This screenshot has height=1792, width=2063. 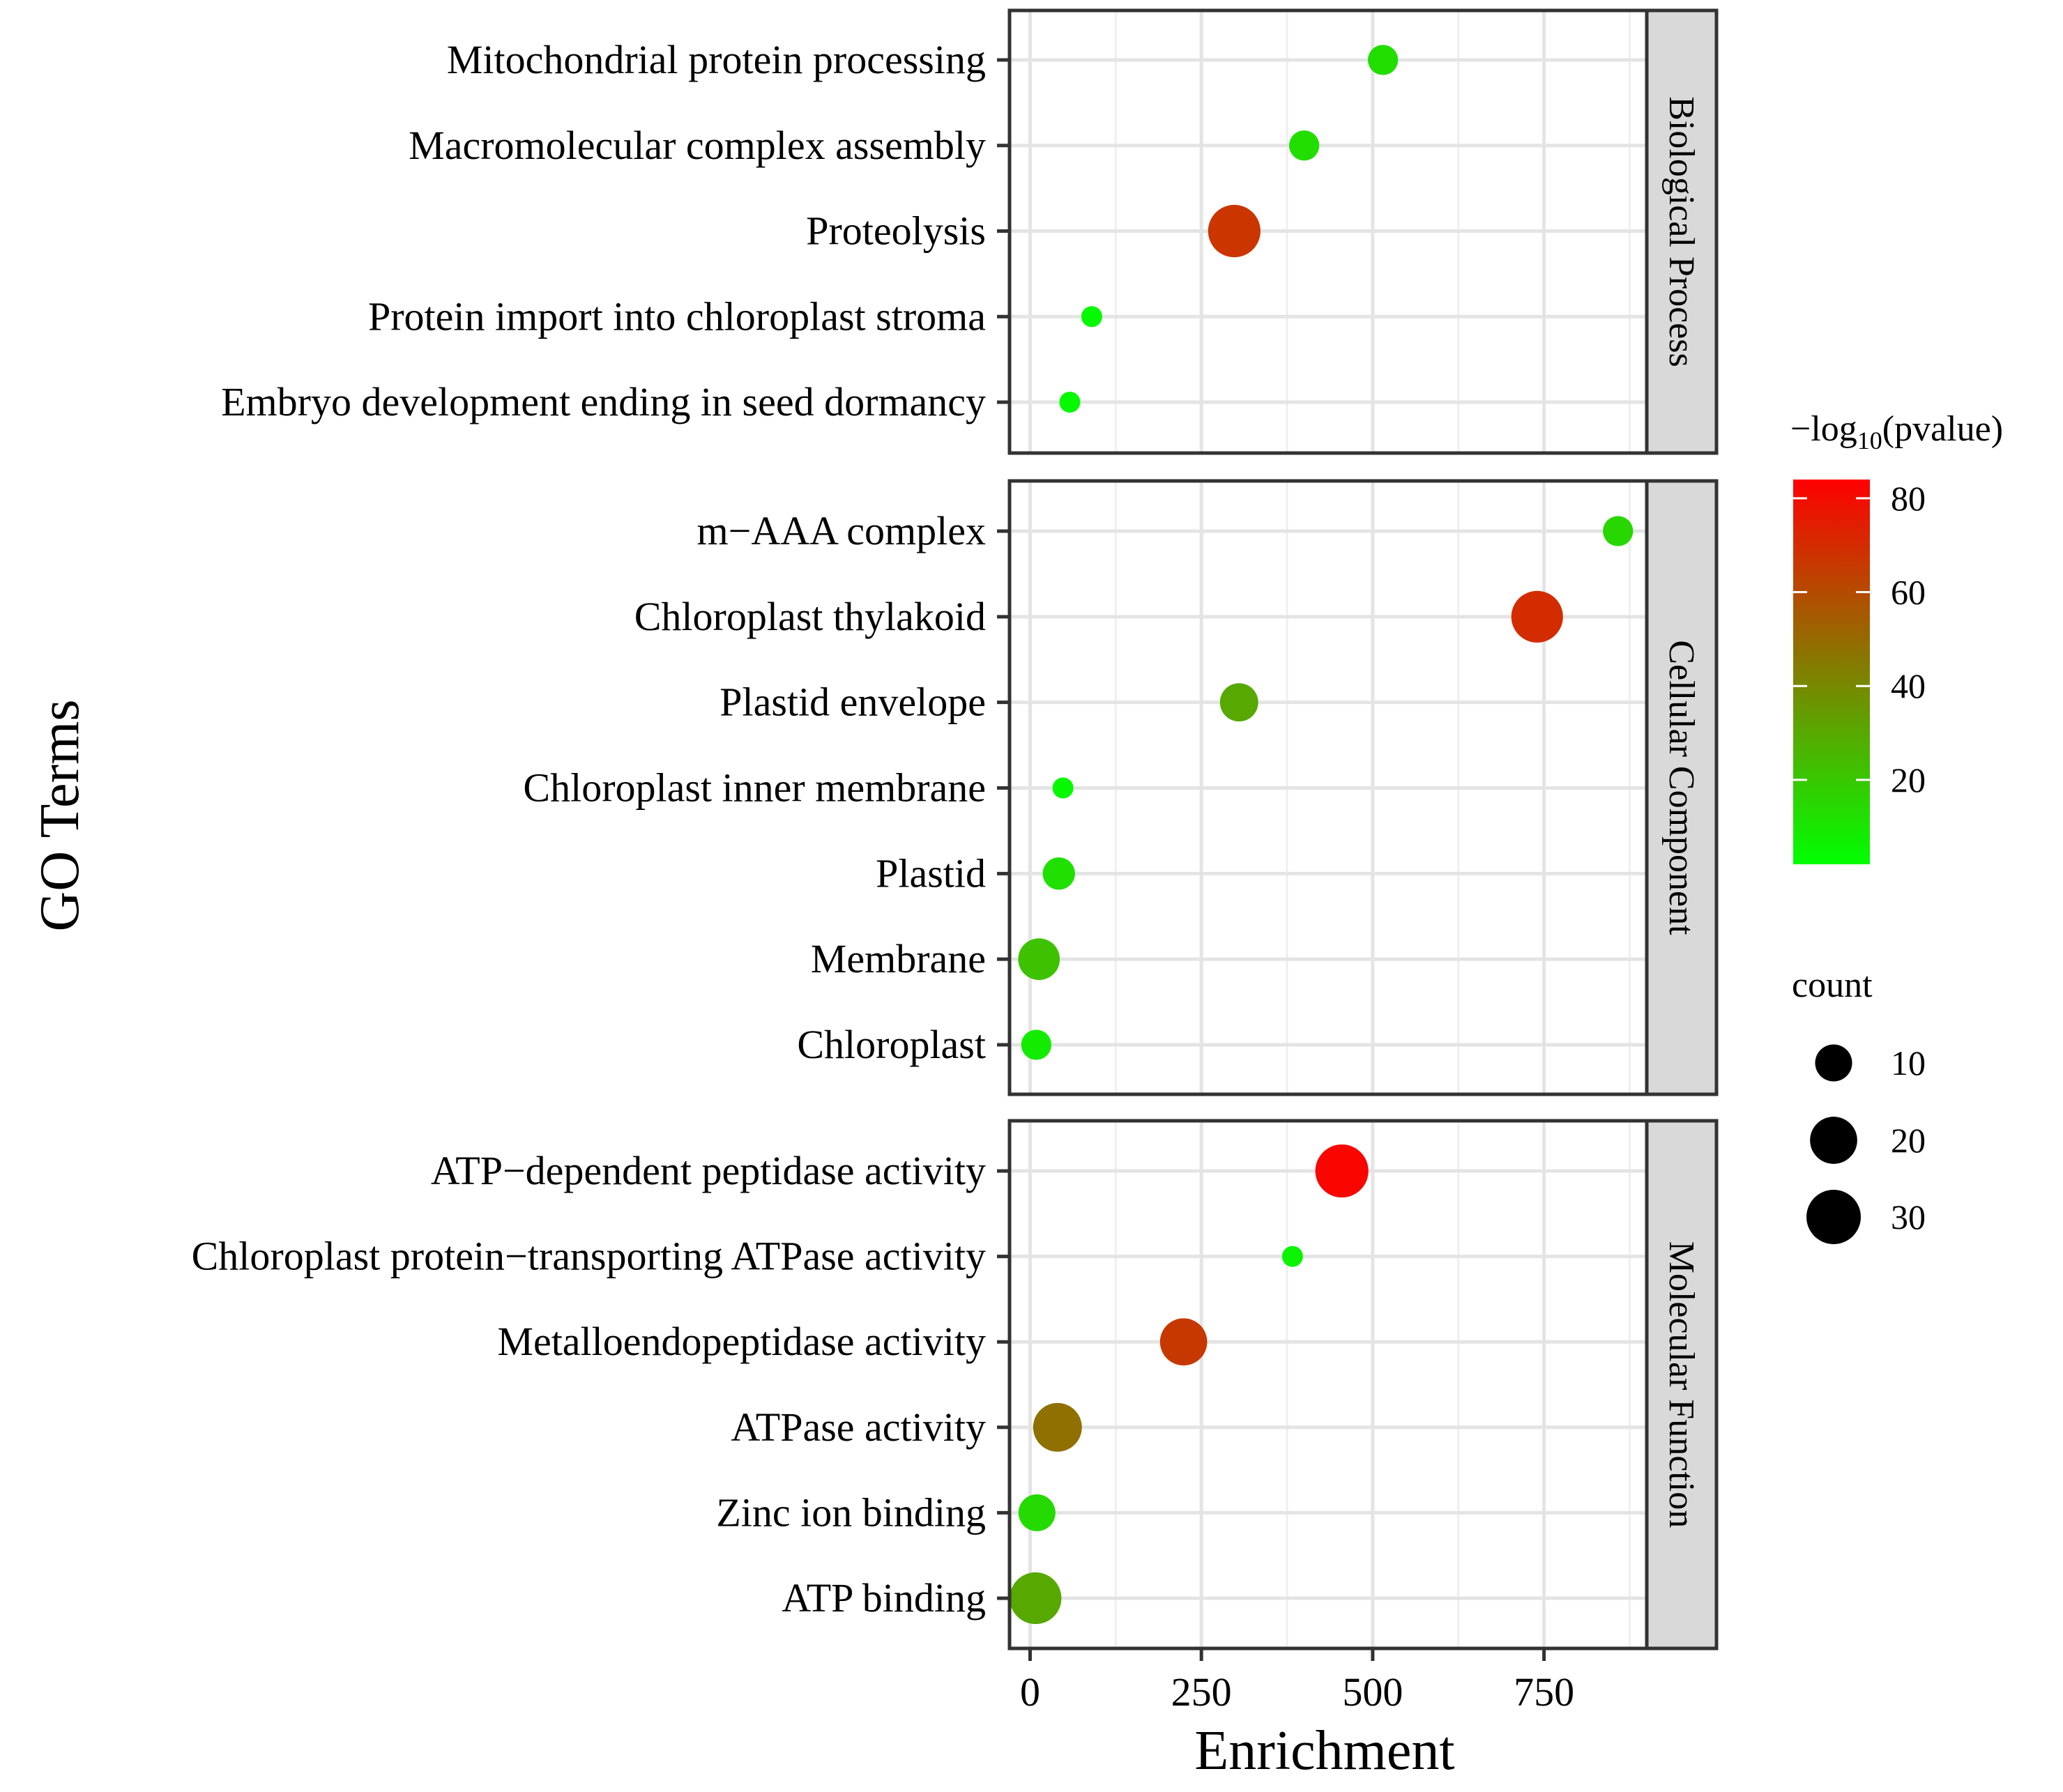 I want to click on y-tick-label: Metalloendopeptidase activity, so click(x=741, y=1341).